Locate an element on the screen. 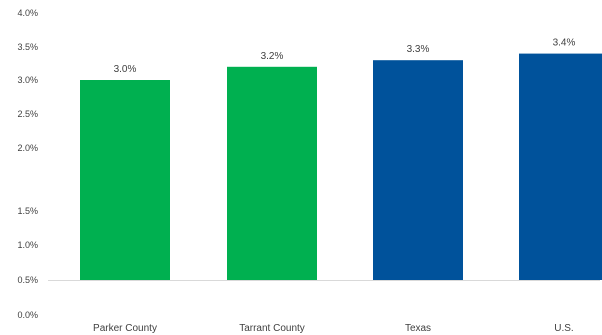 The image size is (602, 335). data-label: 3.0% is located at coordinates (125, 69).